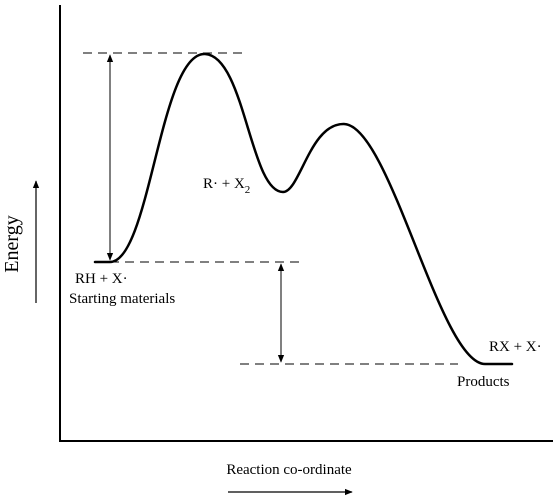 Image resolution: width=555 pixels, height=500 pixels. Describe the element at coordinates (483, 382) in the screenshot. I see `products-caption: Products` at that location.